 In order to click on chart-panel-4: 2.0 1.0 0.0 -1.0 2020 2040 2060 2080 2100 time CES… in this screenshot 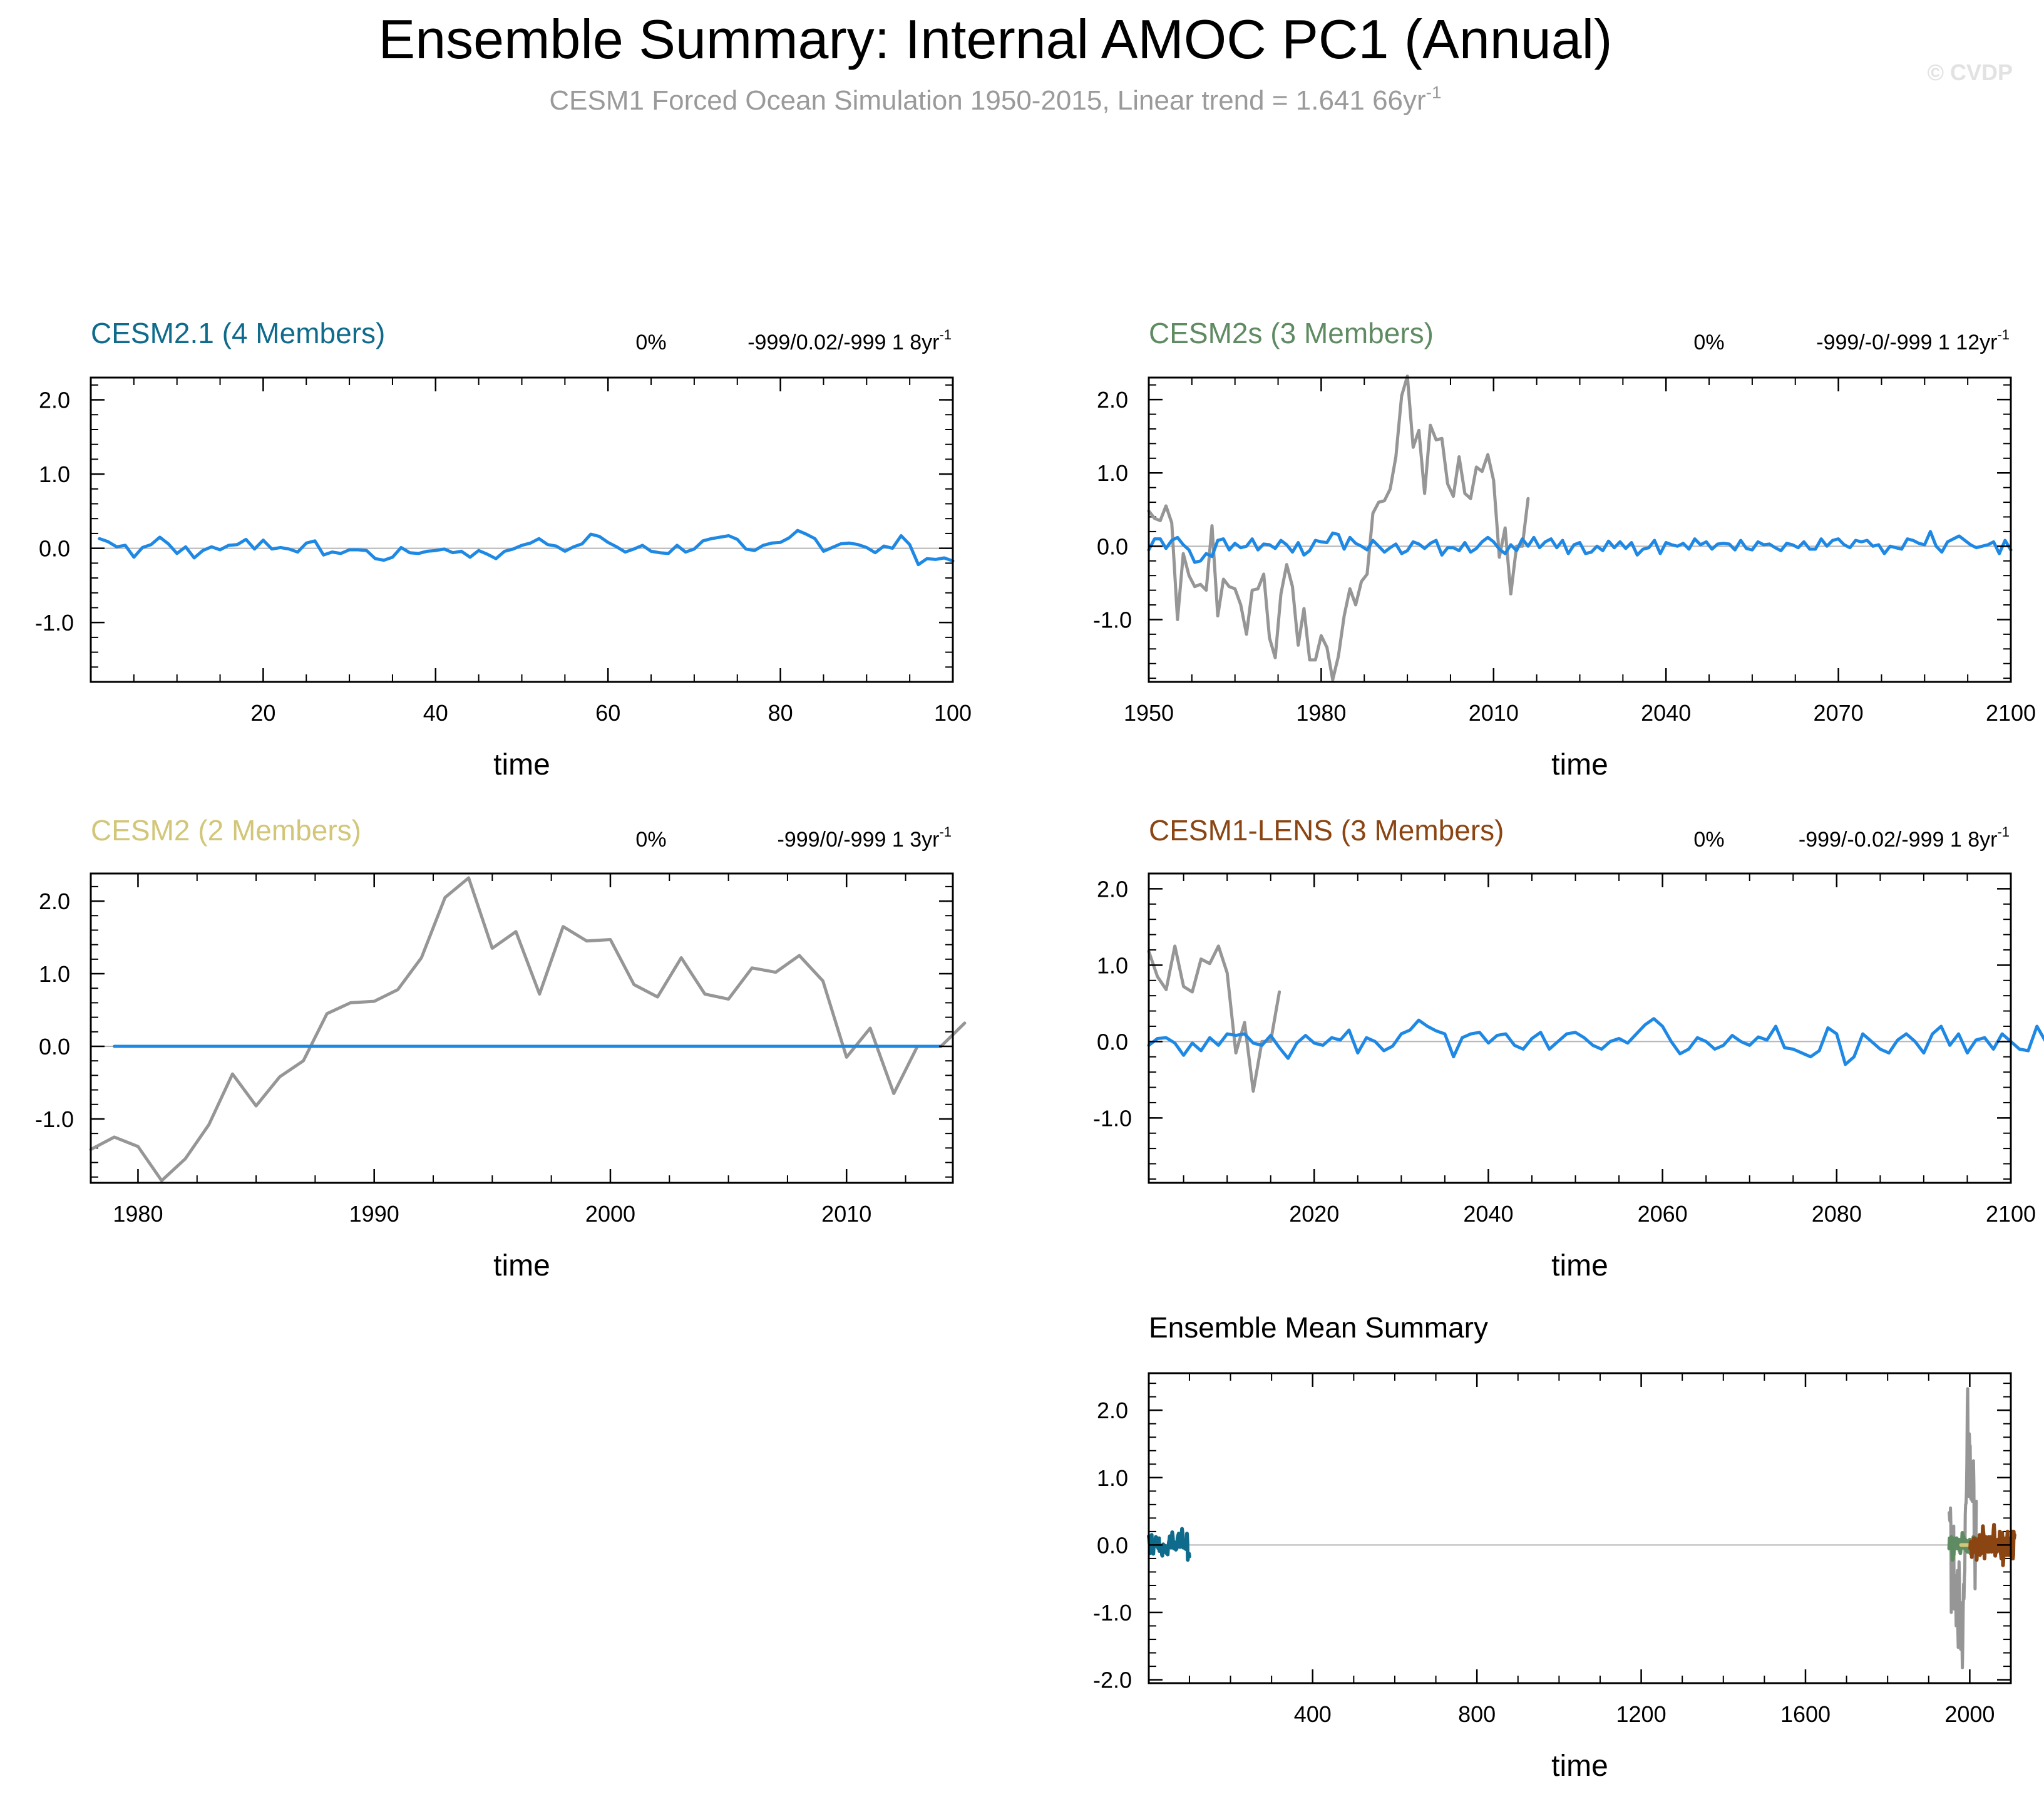, I will do `click(1568, 1048)`.